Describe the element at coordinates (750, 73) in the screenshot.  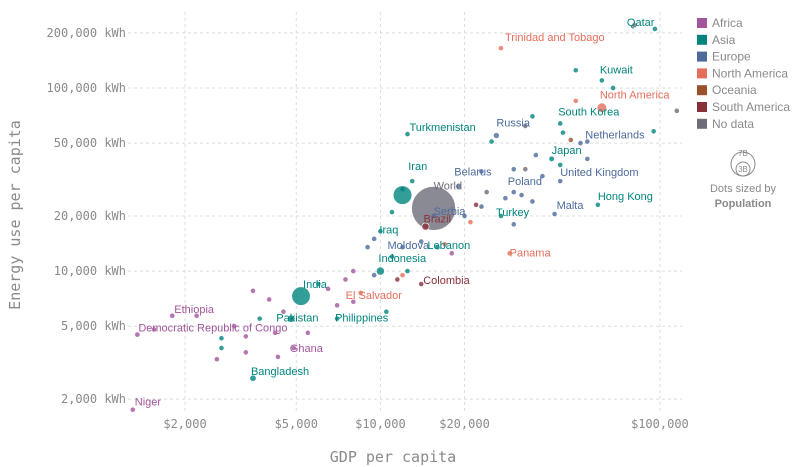
I see `legend-label: North America` at that location.